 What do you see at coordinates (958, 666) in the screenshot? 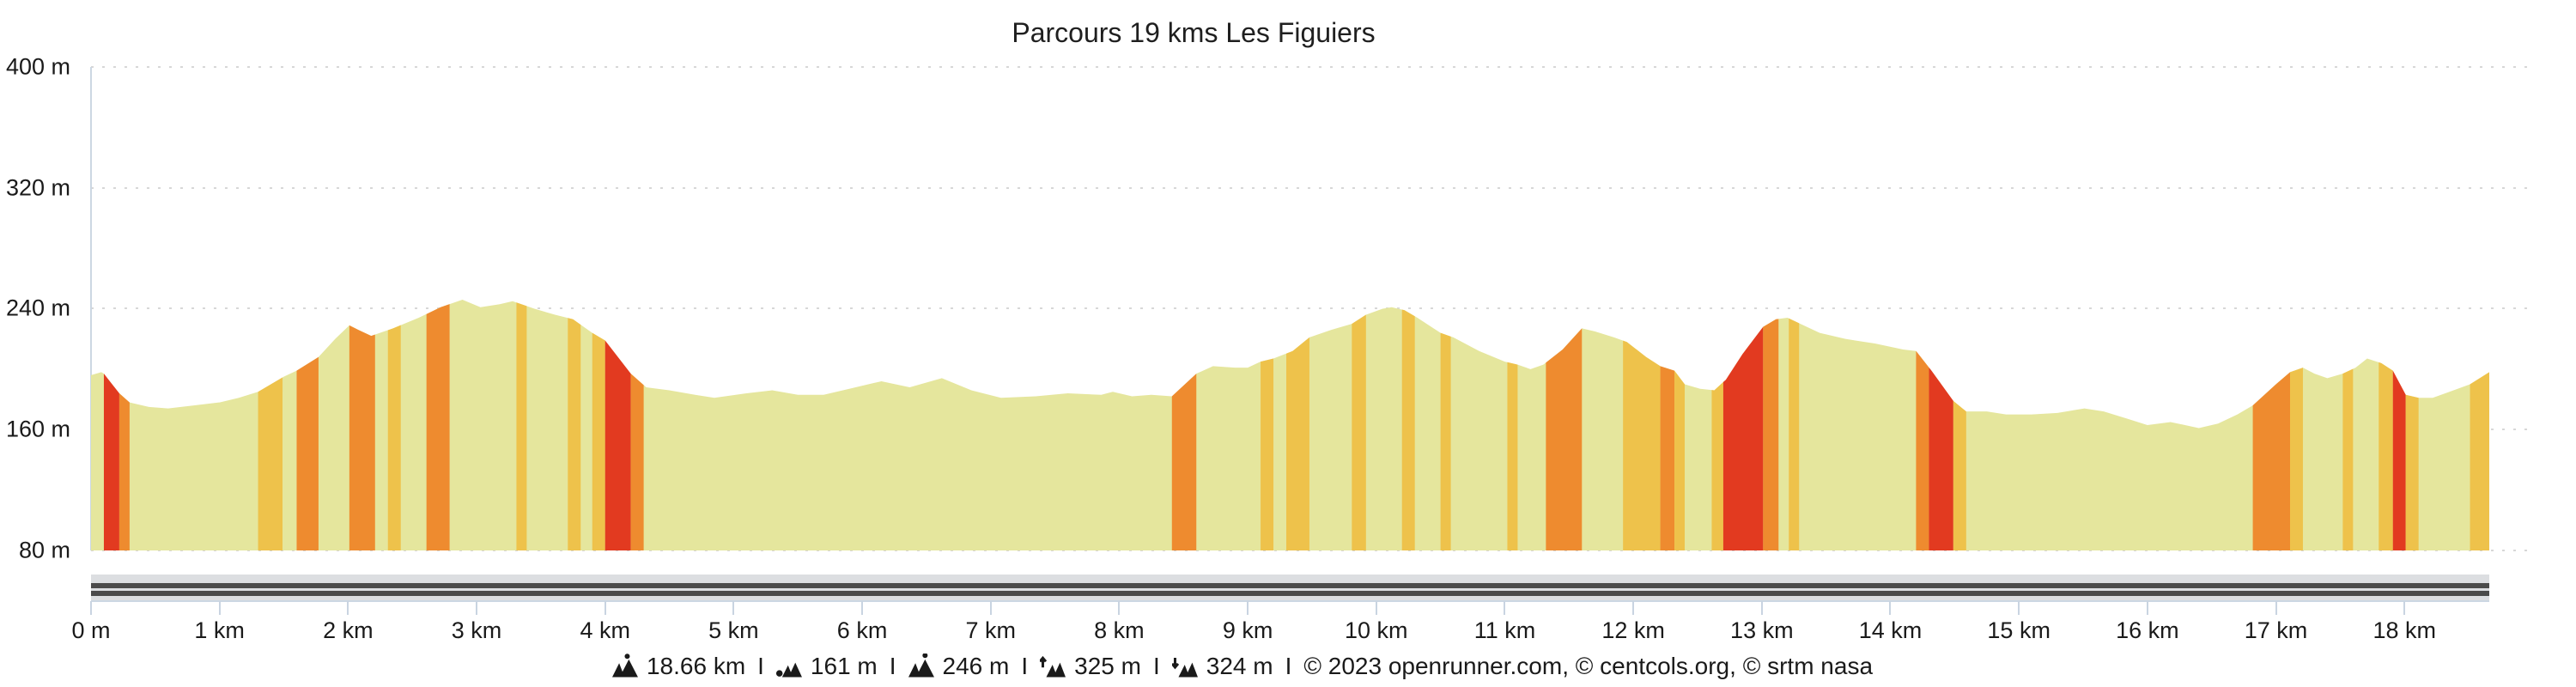
I see `stat-item: 246 m` at bounding box center [958, 666].